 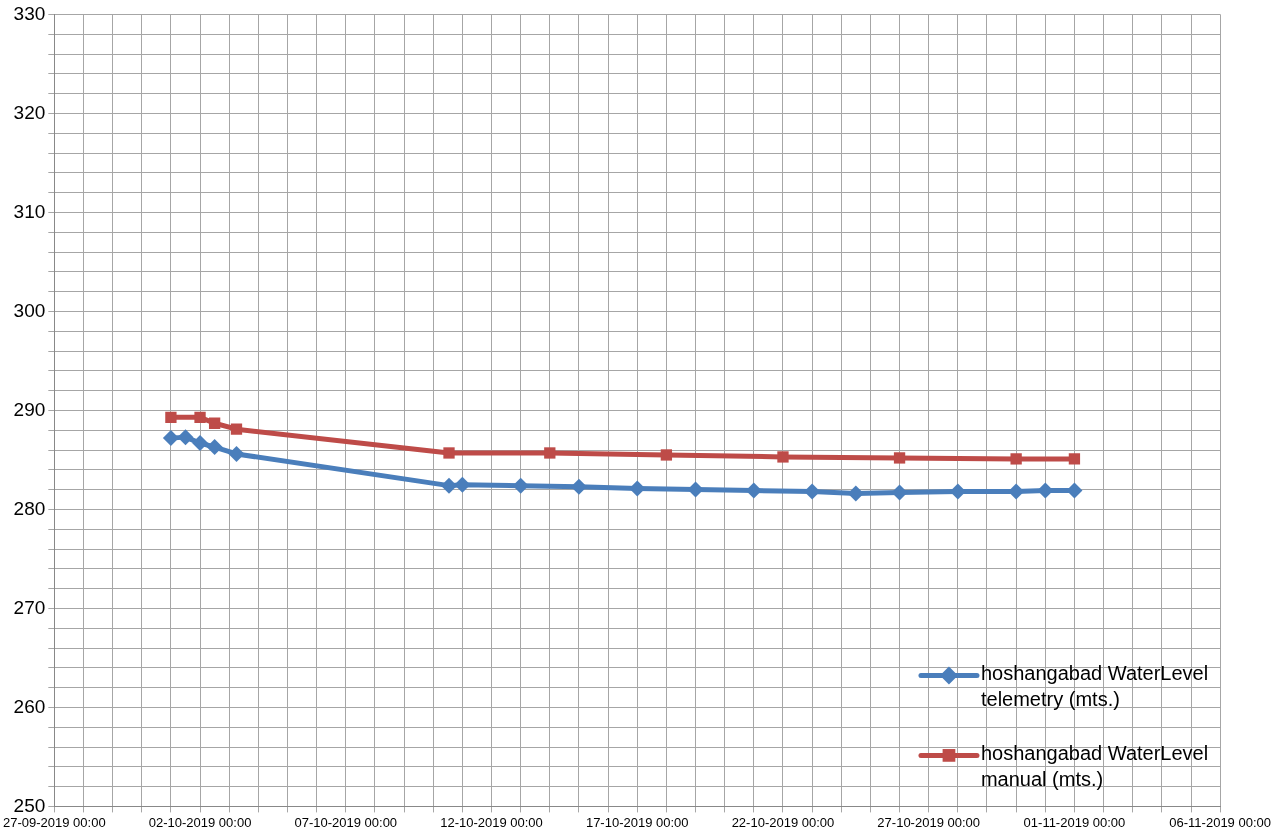 I want to click on y-tick-label: 330, so click(x=29, y=13).